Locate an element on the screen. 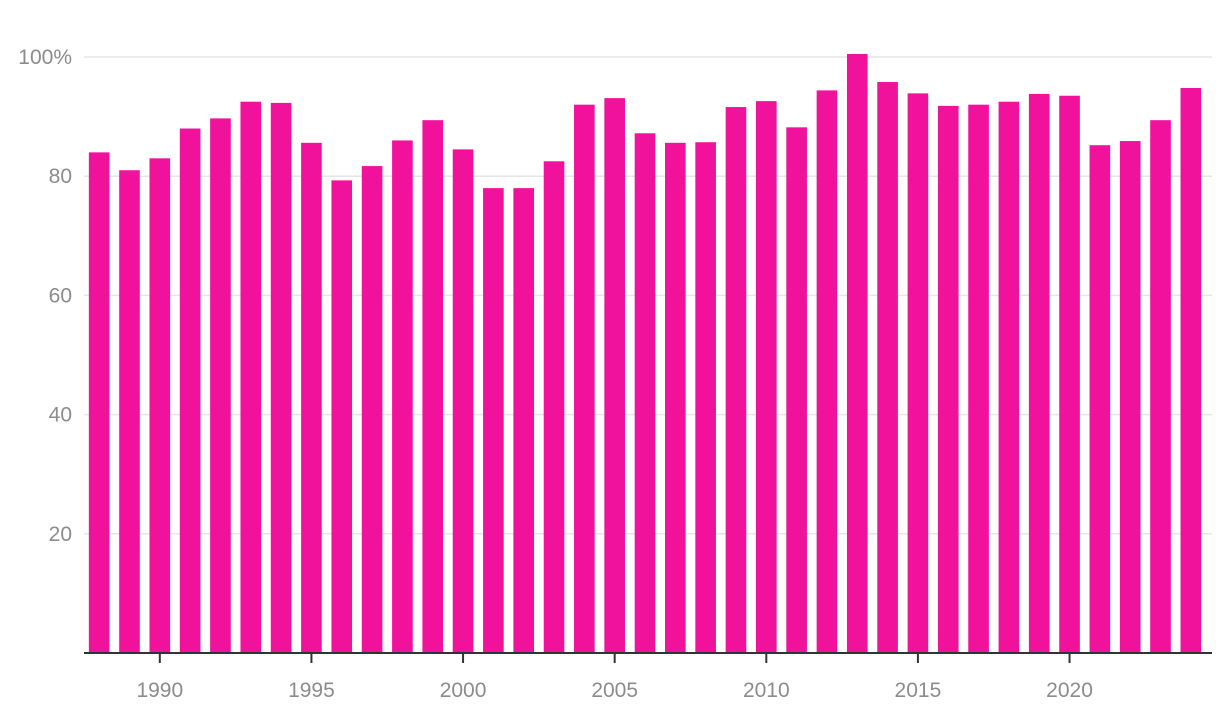 The width and height of the screenshot is (1220, 728). bar-1997 is located at coordinates (372, 409).